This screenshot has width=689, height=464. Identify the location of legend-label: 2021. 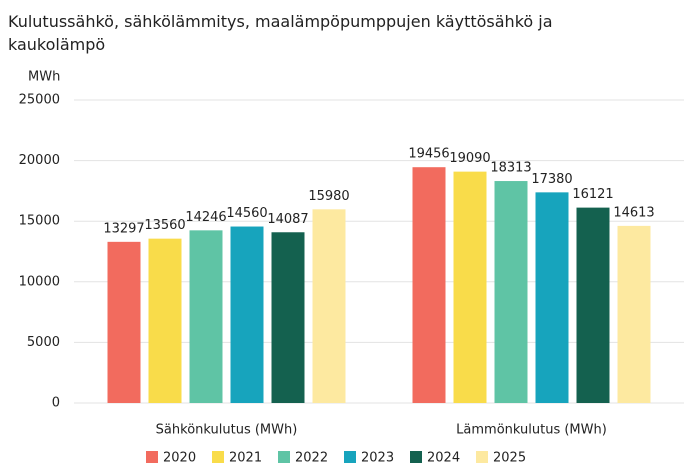
(245, 457).